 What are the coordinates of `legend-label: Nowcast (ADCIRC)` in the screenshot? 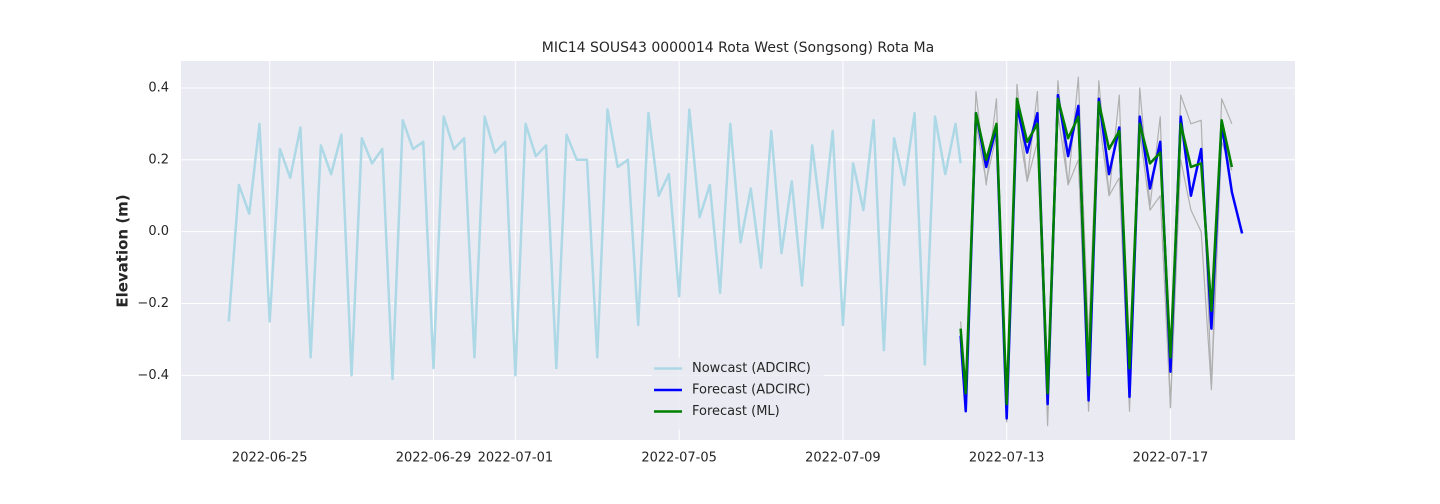 It's located at (751, 368).